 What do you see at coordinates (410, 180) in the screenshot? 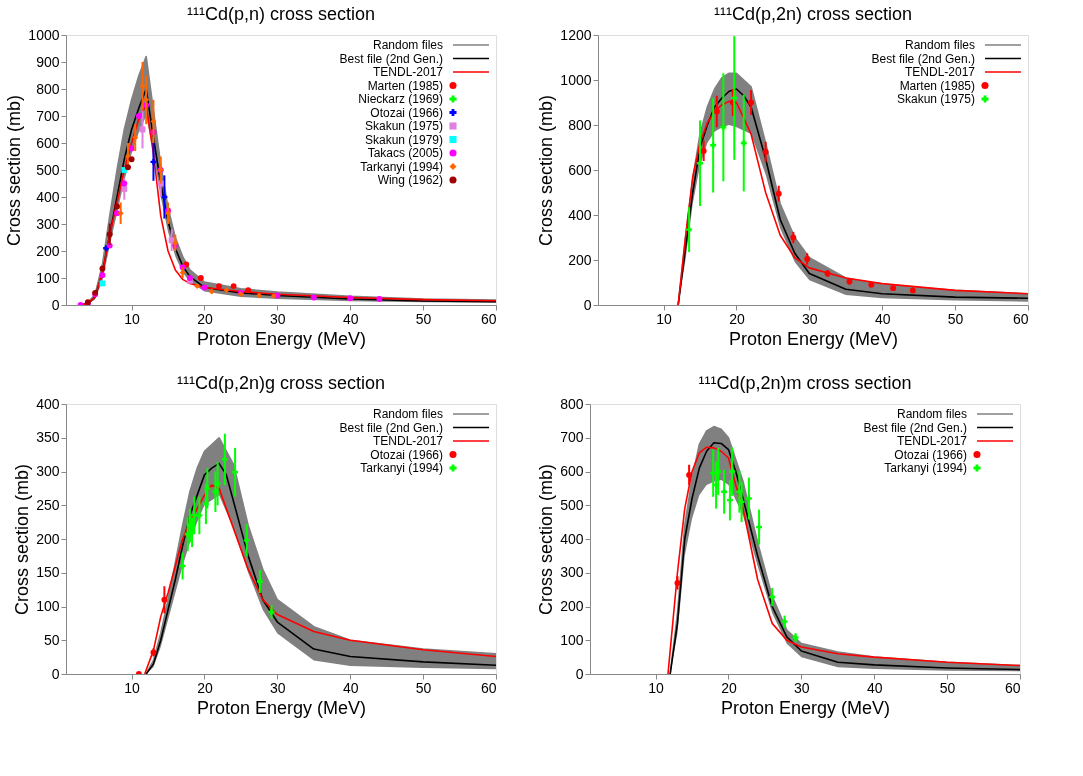
I see `legend-label: Wing (1962)` at bounding box center [410, 180].